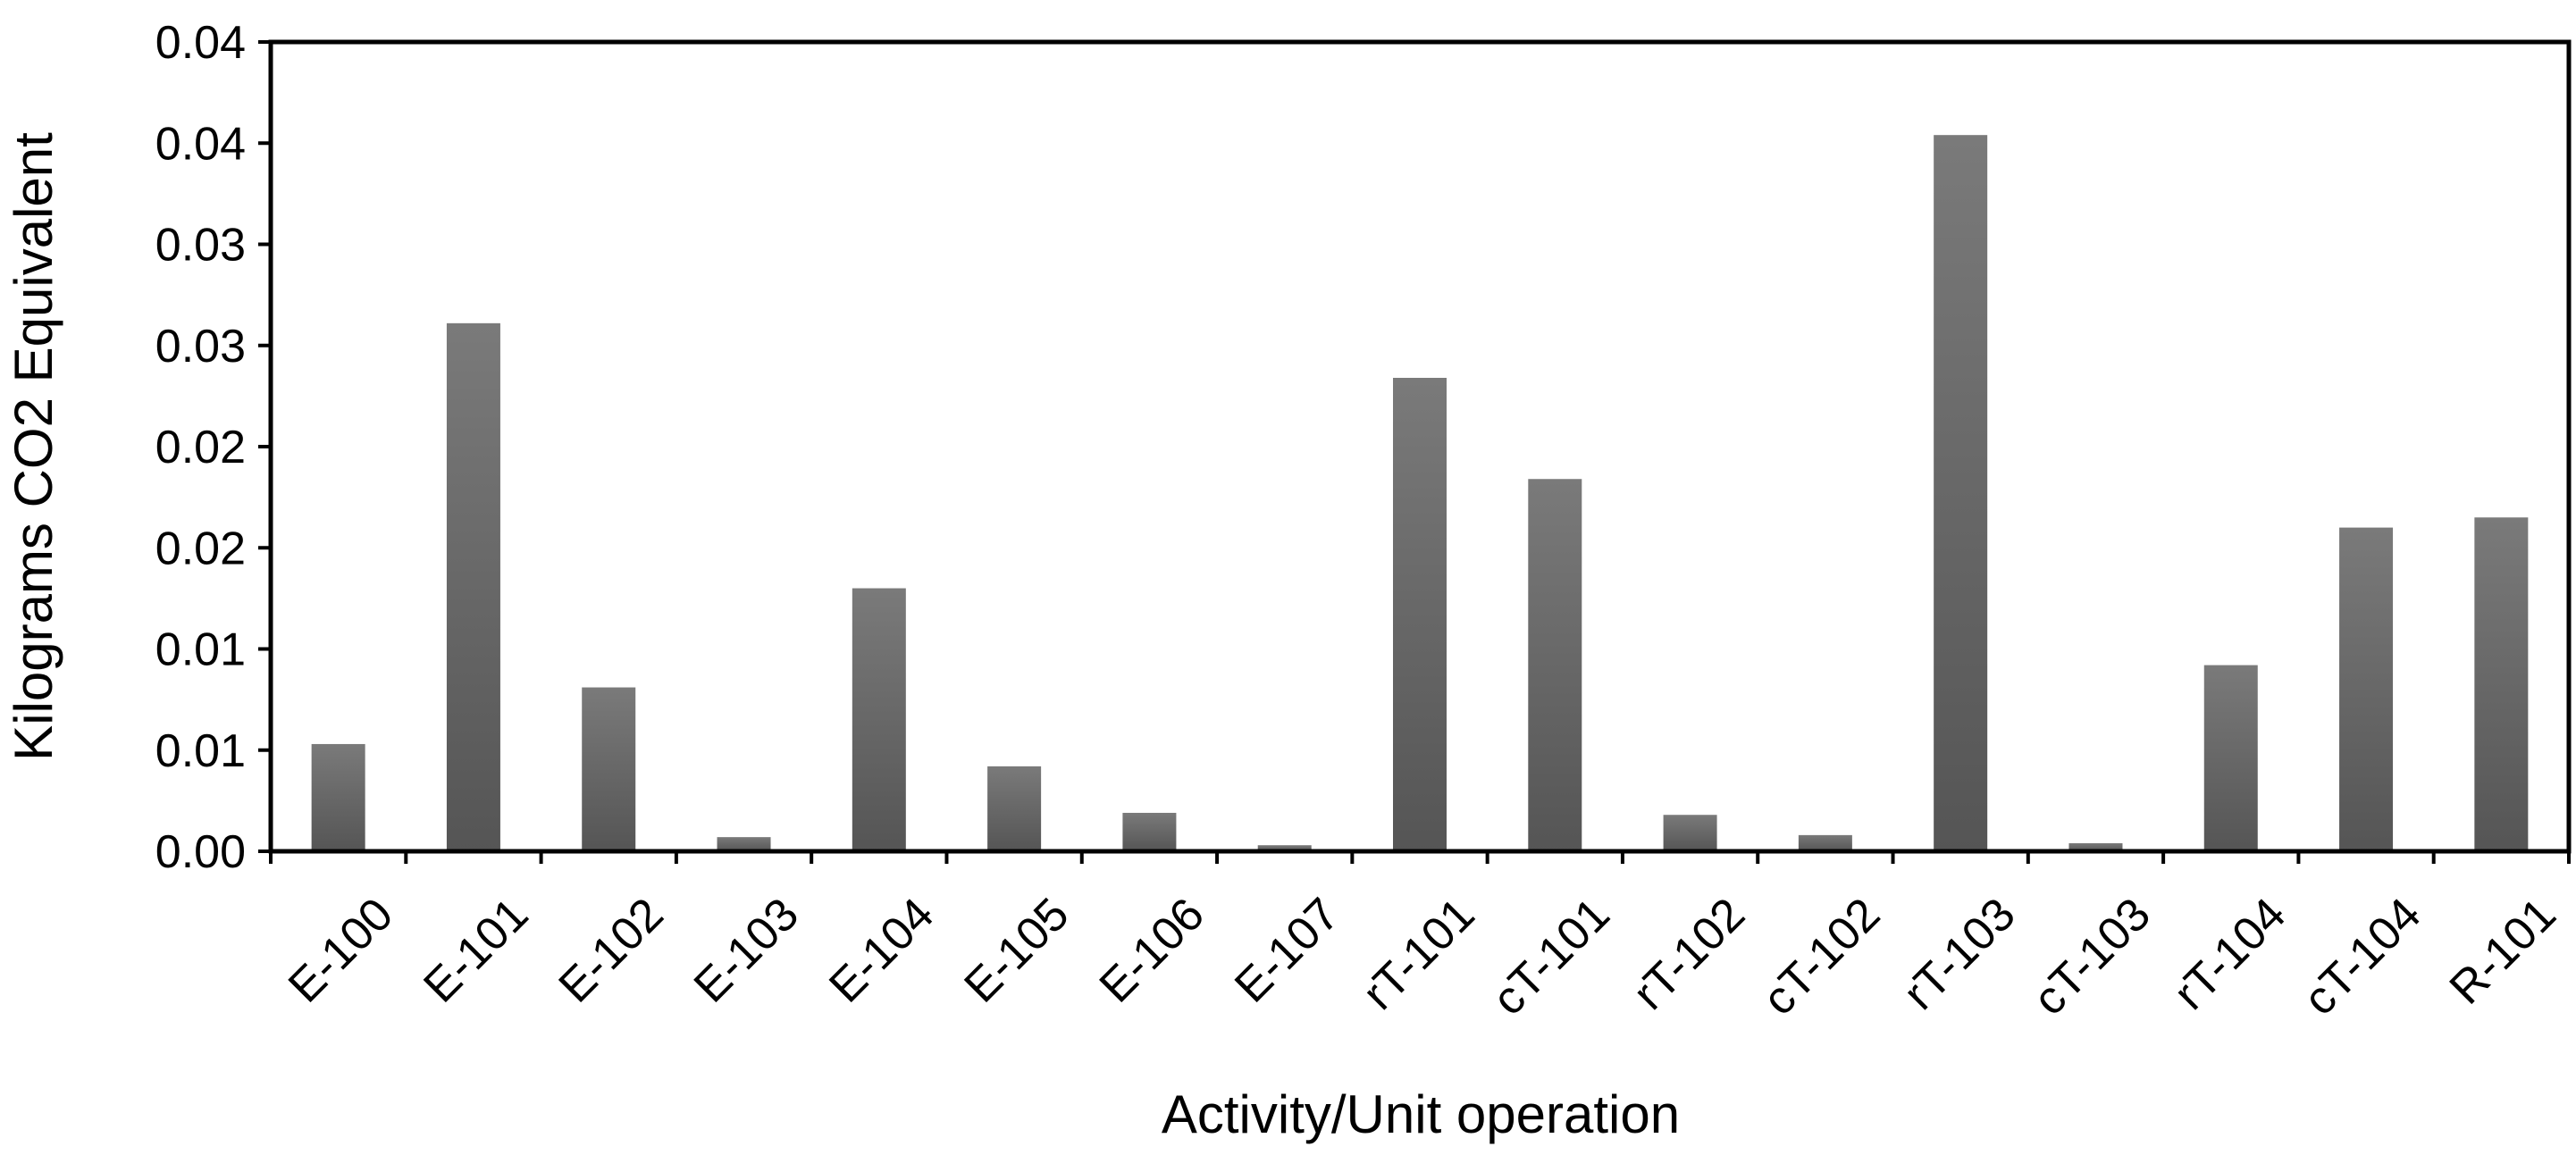 The width and height of the screenshot is (2576, 1155). I want to click on y-axis: 0.00 0.01 0.01 0.02 0.02 0.03 0.03 0.04 0.04, so click(213, 447).